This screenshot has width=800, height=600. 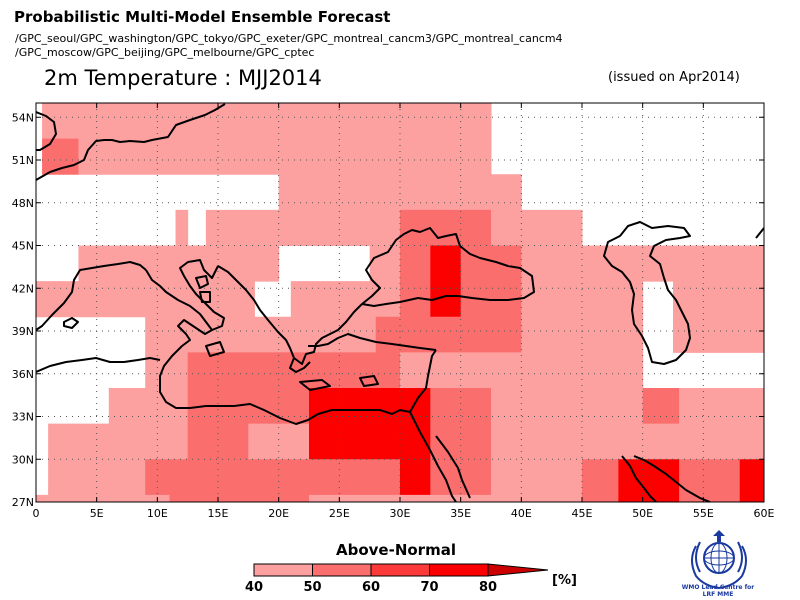 I want to click on lat-label: 54N, so click(x=23, y=117).